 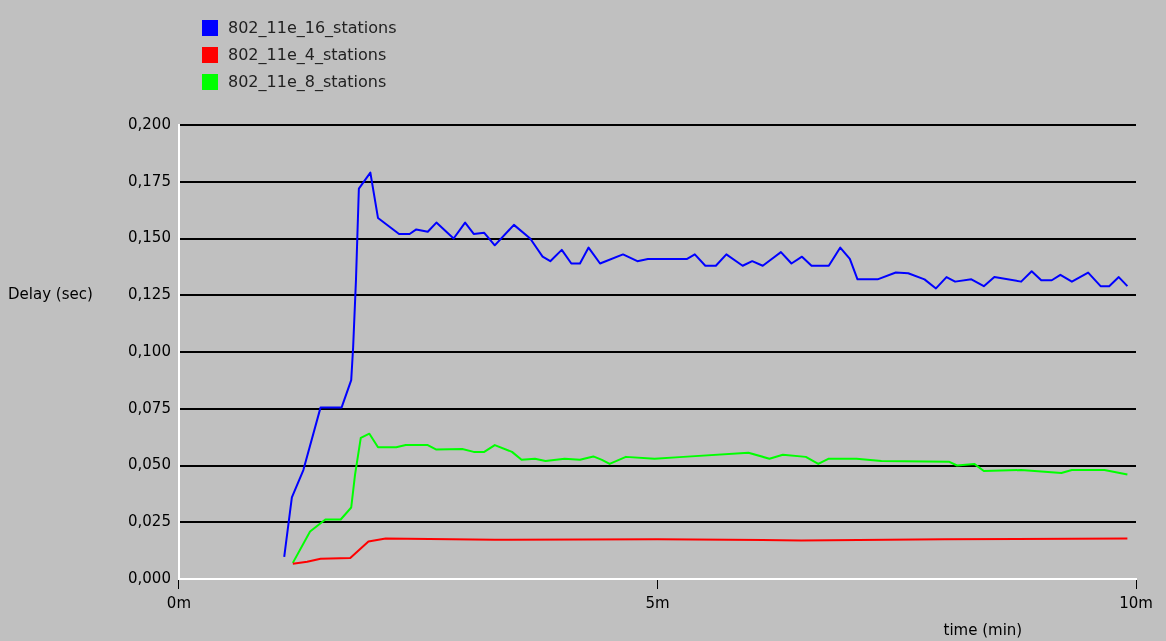 What do you see at coordinates (149, 521) in the screenshot?
I see `y-tick-label: 0,025` at bounding box center [149, 521].